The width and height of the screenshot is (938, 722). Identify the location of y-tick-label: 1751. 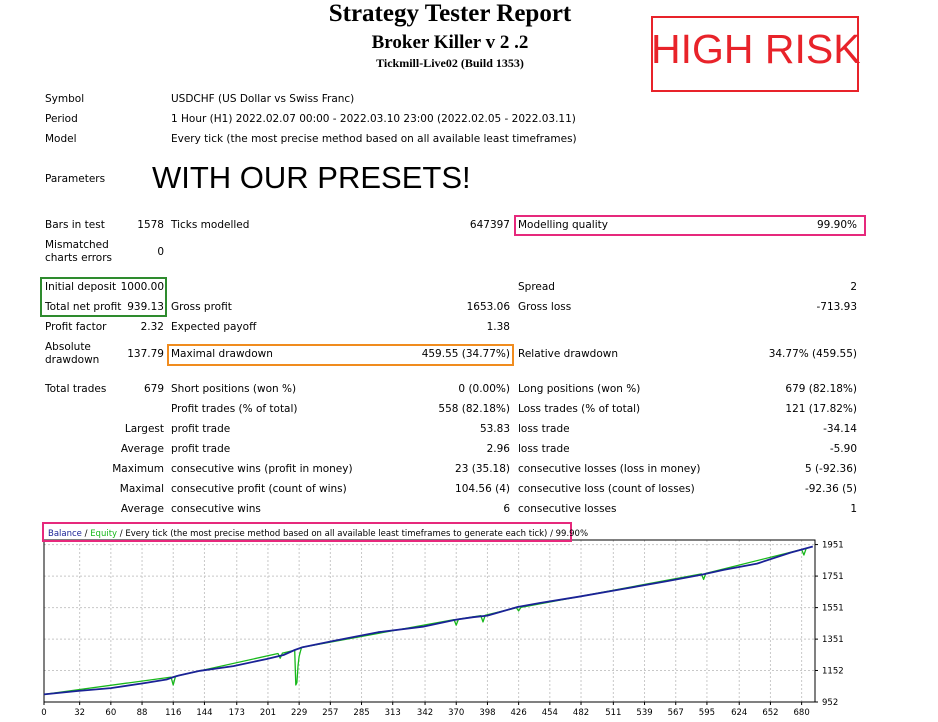
(833, 577).